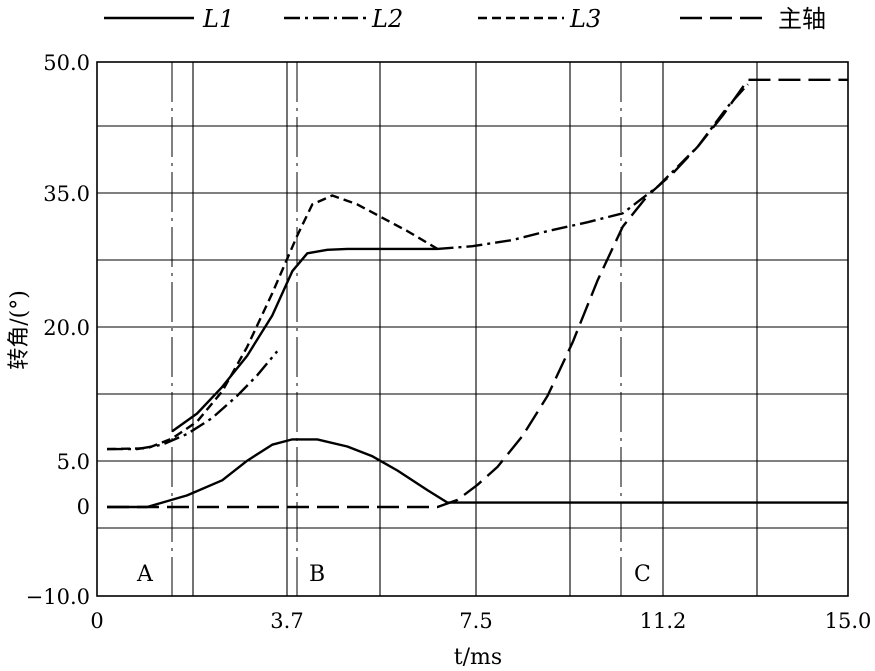  What do you see at coordinates (478, 657) in the screenshot?
I see `x-axis-title: t/ms` at bounding box center [478, 657].